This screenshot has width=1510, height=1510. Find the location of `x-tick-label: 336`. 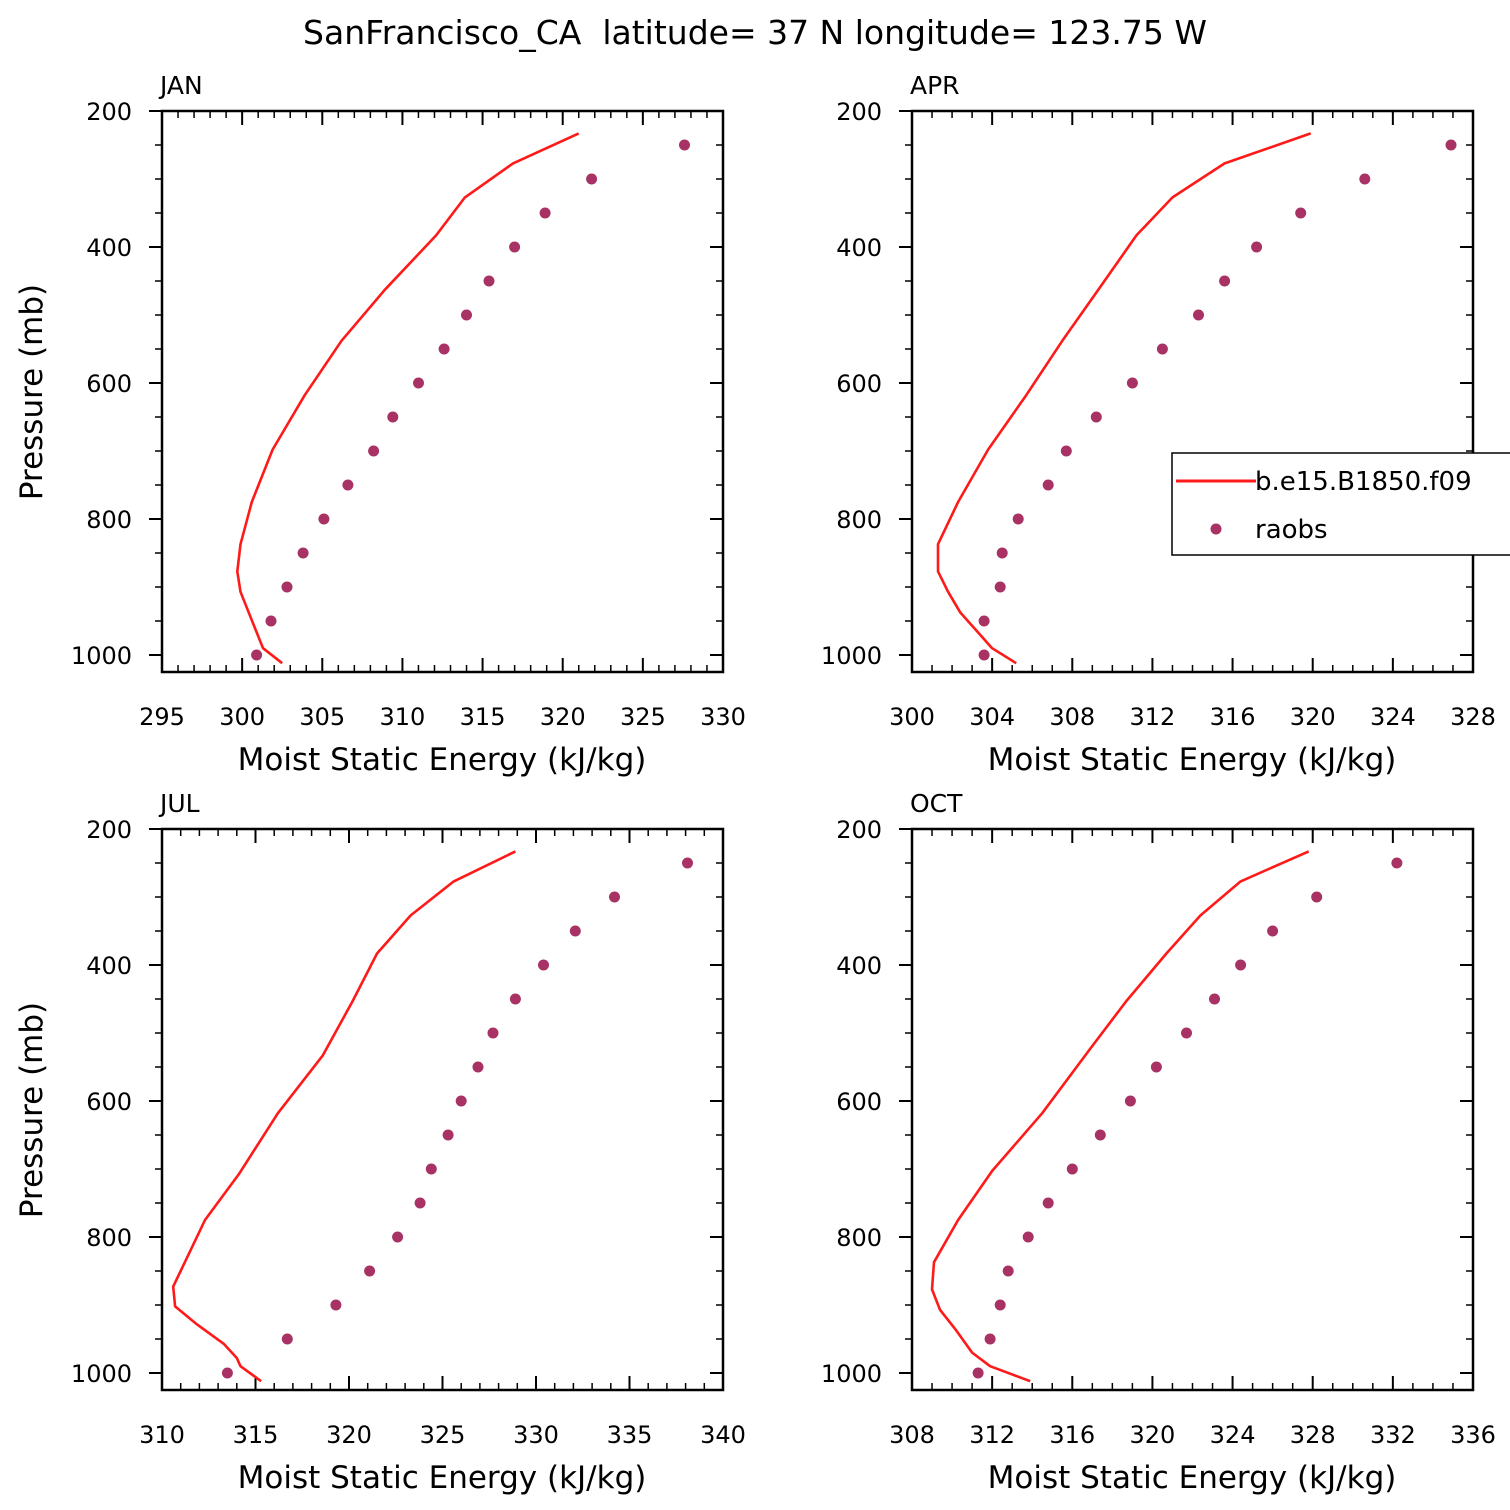

x-tick-label: 336 is located at coordinates (1473, 1435).